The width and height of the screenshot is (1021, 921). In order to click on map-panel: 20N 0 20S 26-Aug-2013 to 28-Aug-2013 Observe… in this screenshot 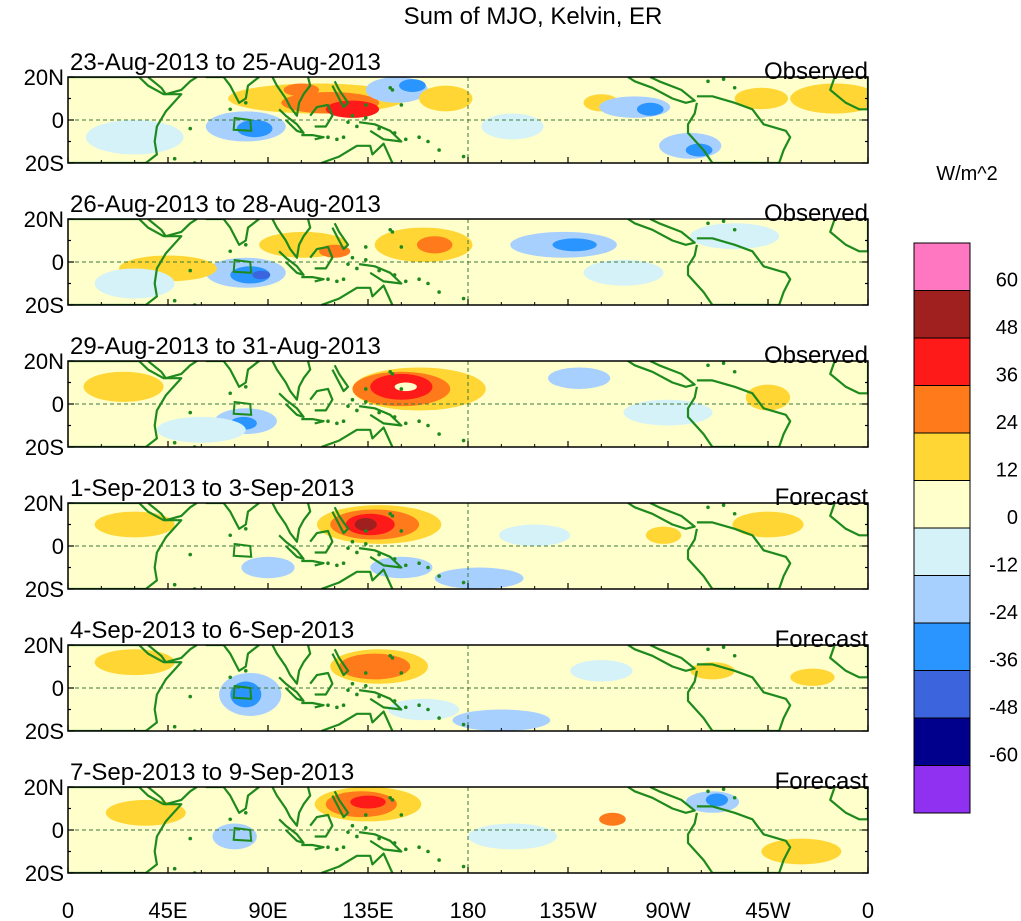, I will do `click(446, 254)`.